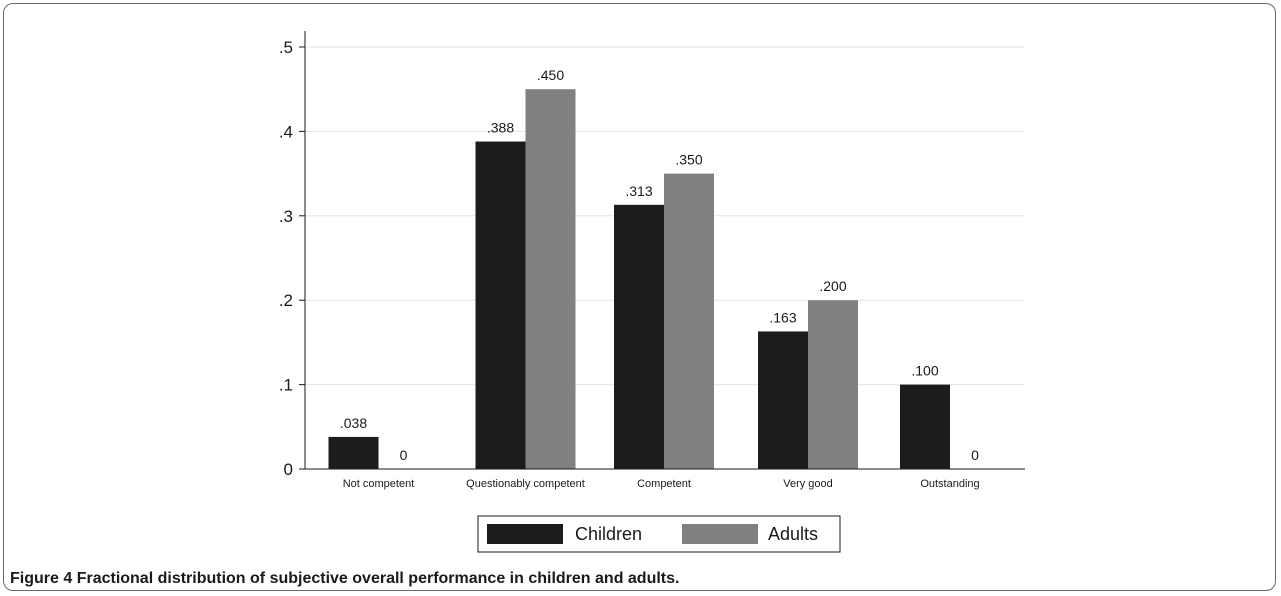 Image resolution: width=1281 pixels, height=596 pixels. What do you see at coordinates (286, 131) in the screenshot?
I see `y-tick-label: .4` at bounding box center [286, 131].